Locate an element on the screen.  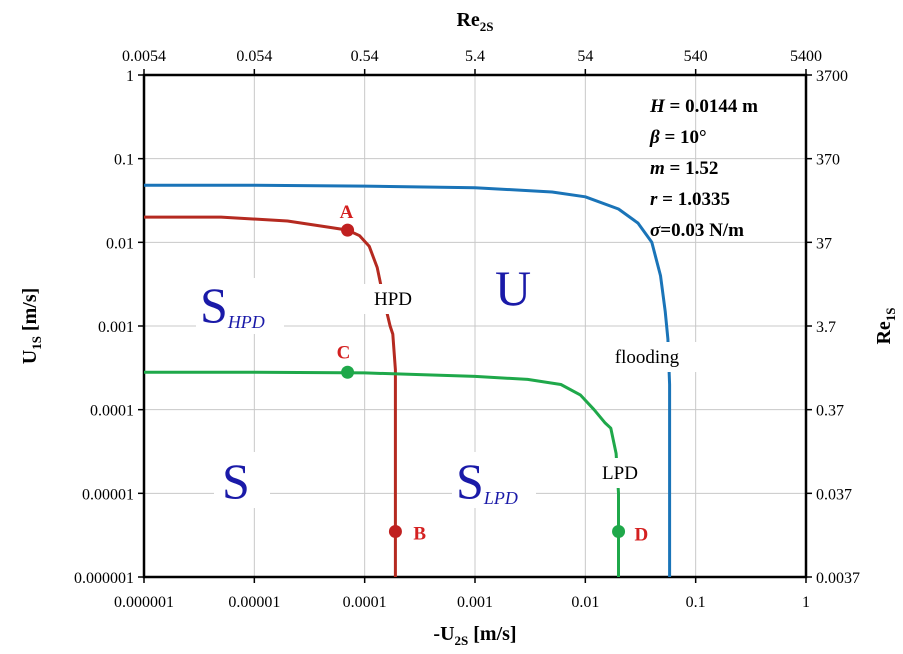
right-tick-label: 0.37 is located at coordinates (830, 411).